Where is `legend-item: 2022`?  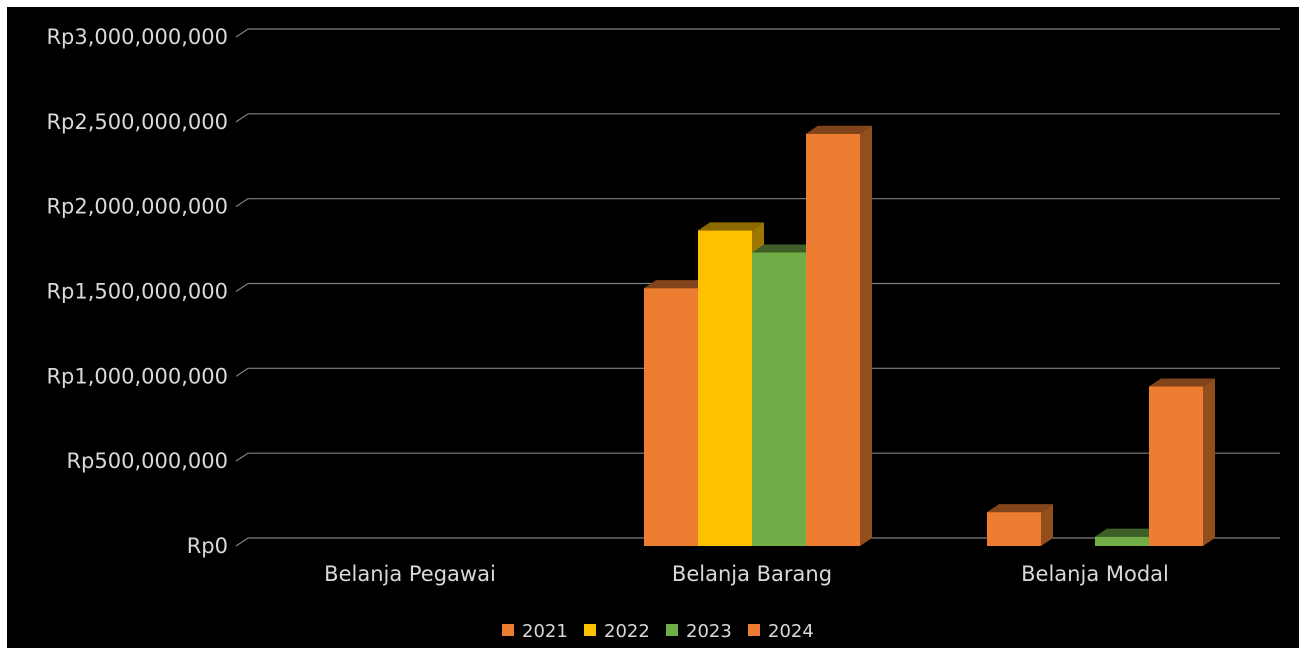 legend-item: 2022 is located at coordinates (617, 631).